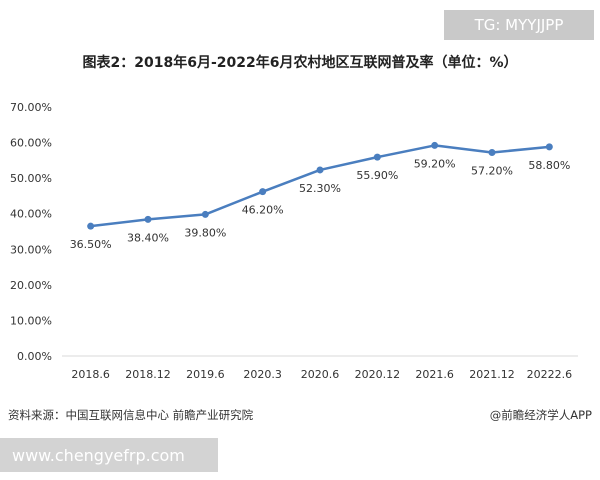 The image size is (600, 480). Describe the element at coordinates (91, 244) in the screenshot. I see `data-label: 36.50%` at that location.